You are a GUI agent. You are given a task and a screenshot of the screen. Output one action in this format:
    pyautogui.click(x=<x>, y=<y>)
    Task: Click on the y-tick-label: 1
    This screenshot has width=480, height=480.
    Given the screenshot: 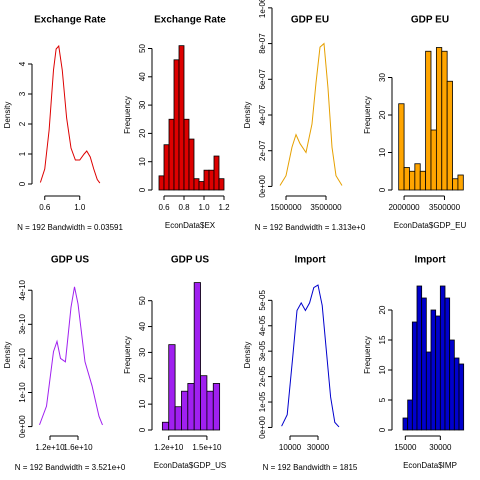 What is the action you would take?
    pyautogui.click(x=22, y=153)
    